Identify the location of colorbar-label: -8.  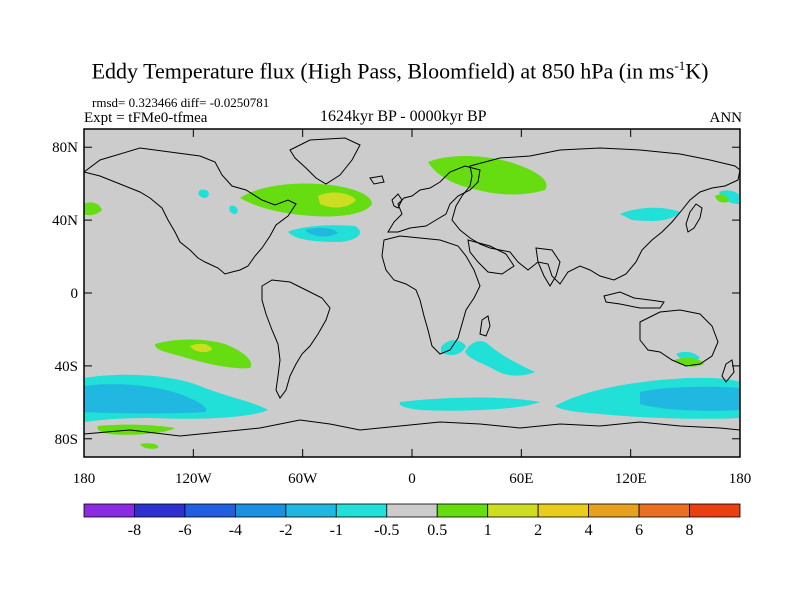
(134, 530).